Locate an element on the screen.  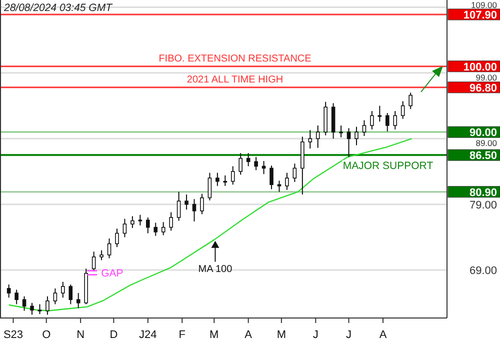
annotation: GAP is located at coordinates (112, 274).